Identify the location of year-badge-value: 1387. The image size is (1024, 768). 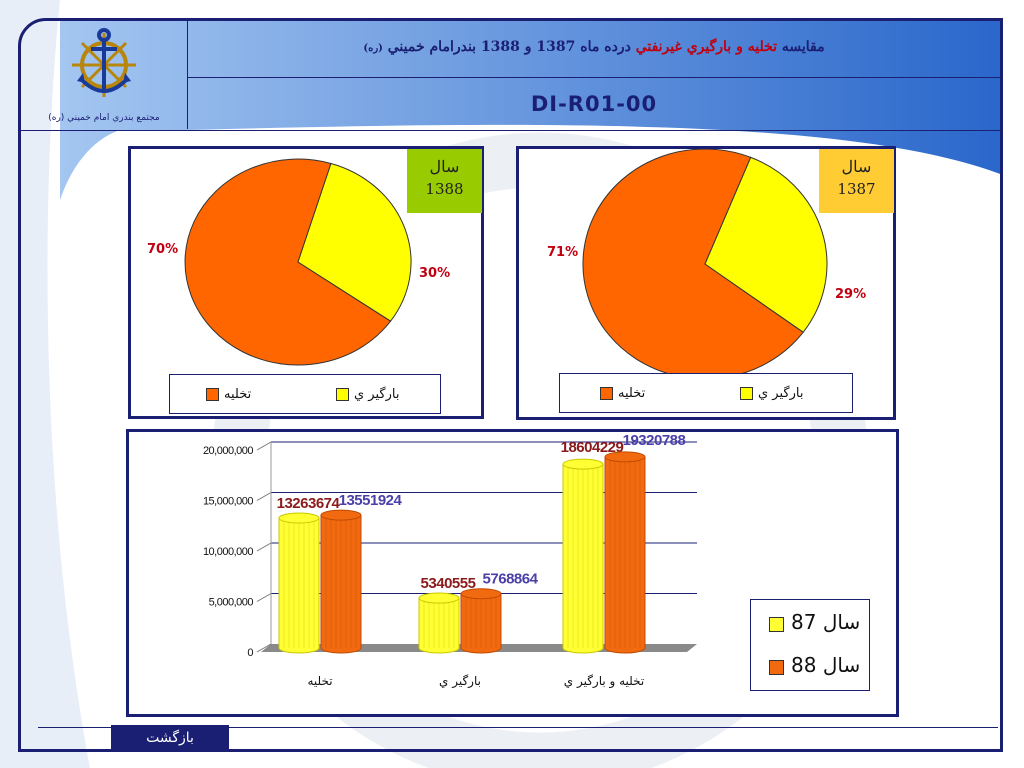
(856, 189).